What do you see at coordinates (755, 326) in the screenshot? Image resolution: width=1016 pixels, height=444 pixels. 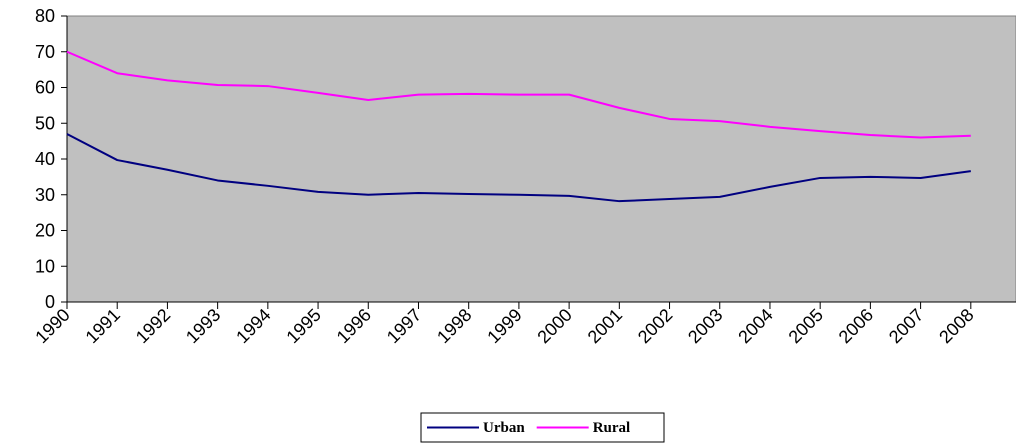 I see `x-tick-label: 2004` at bounding box center [755, 326].